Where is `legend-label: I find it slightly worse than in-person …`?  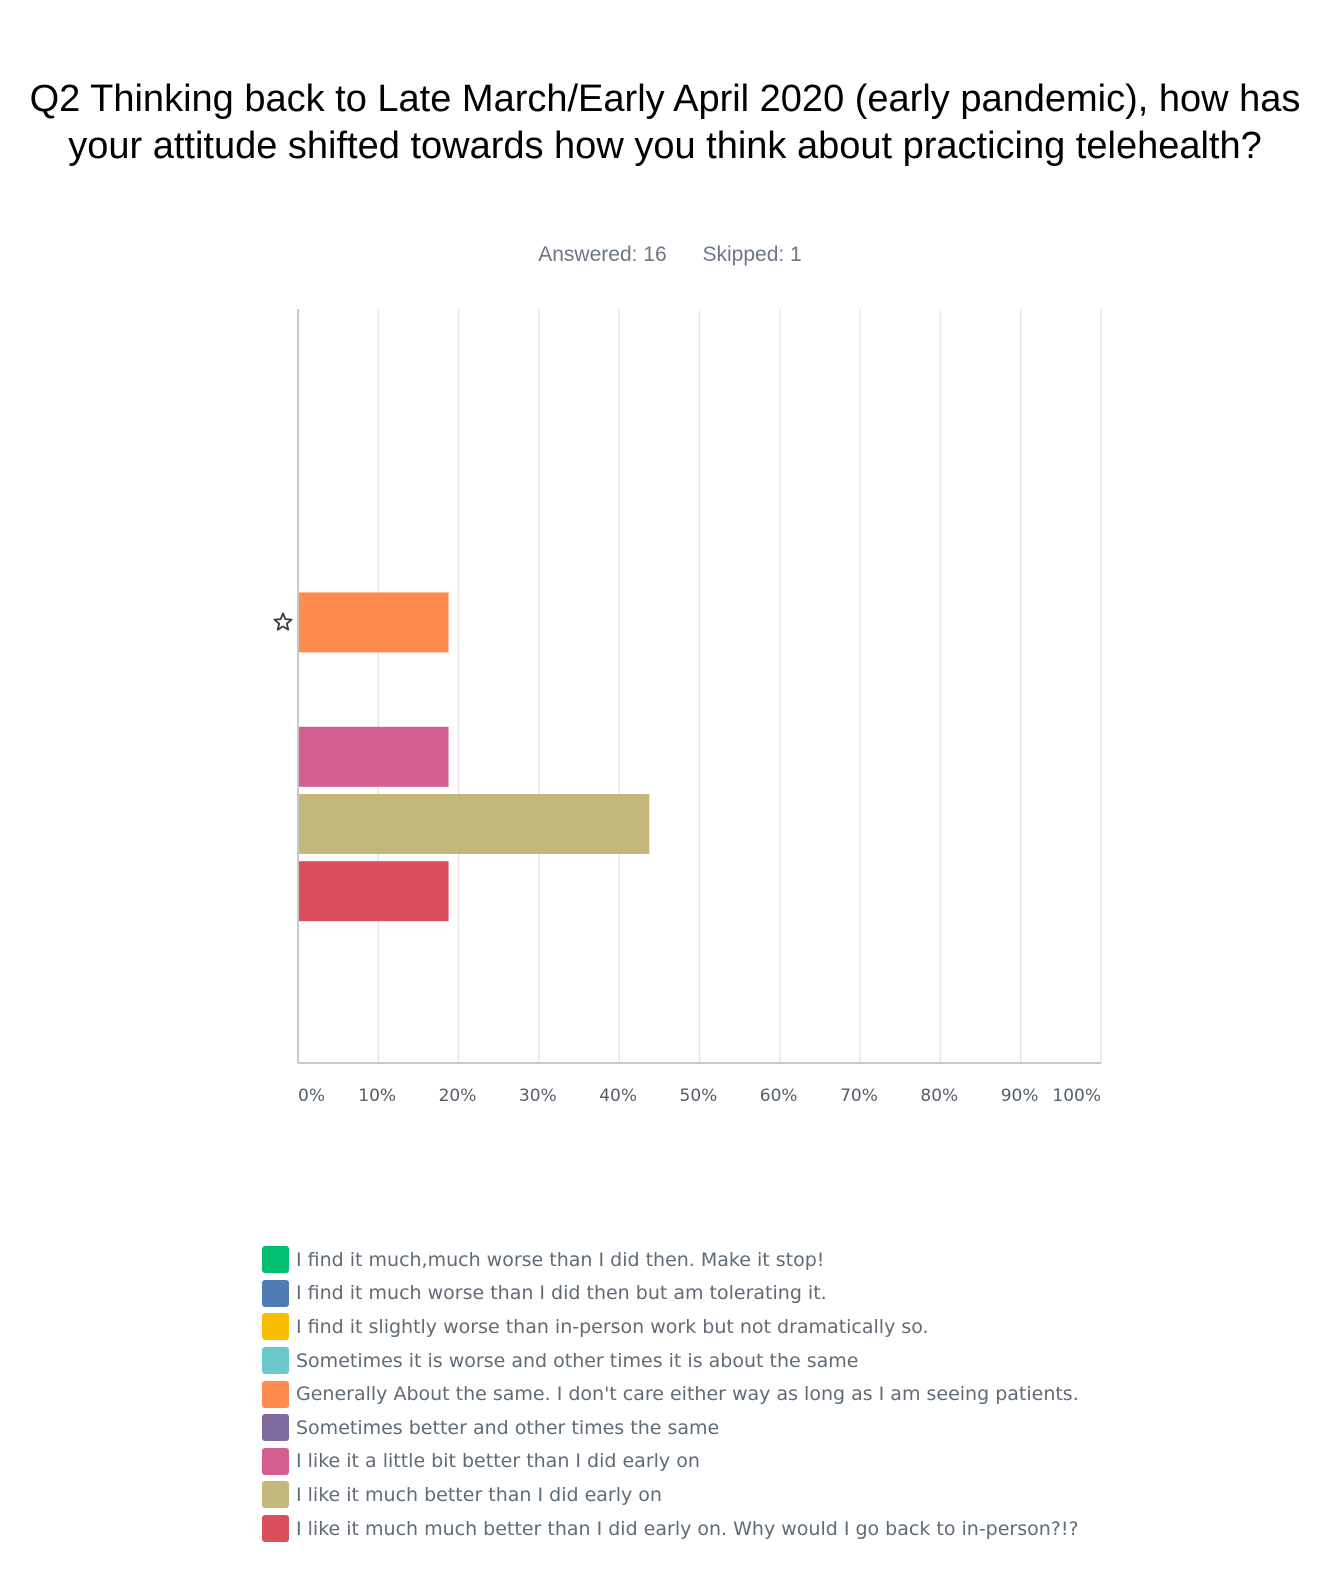
legend-label: I find it slightly worse than in-person … is located at coordinates (612, 1326).